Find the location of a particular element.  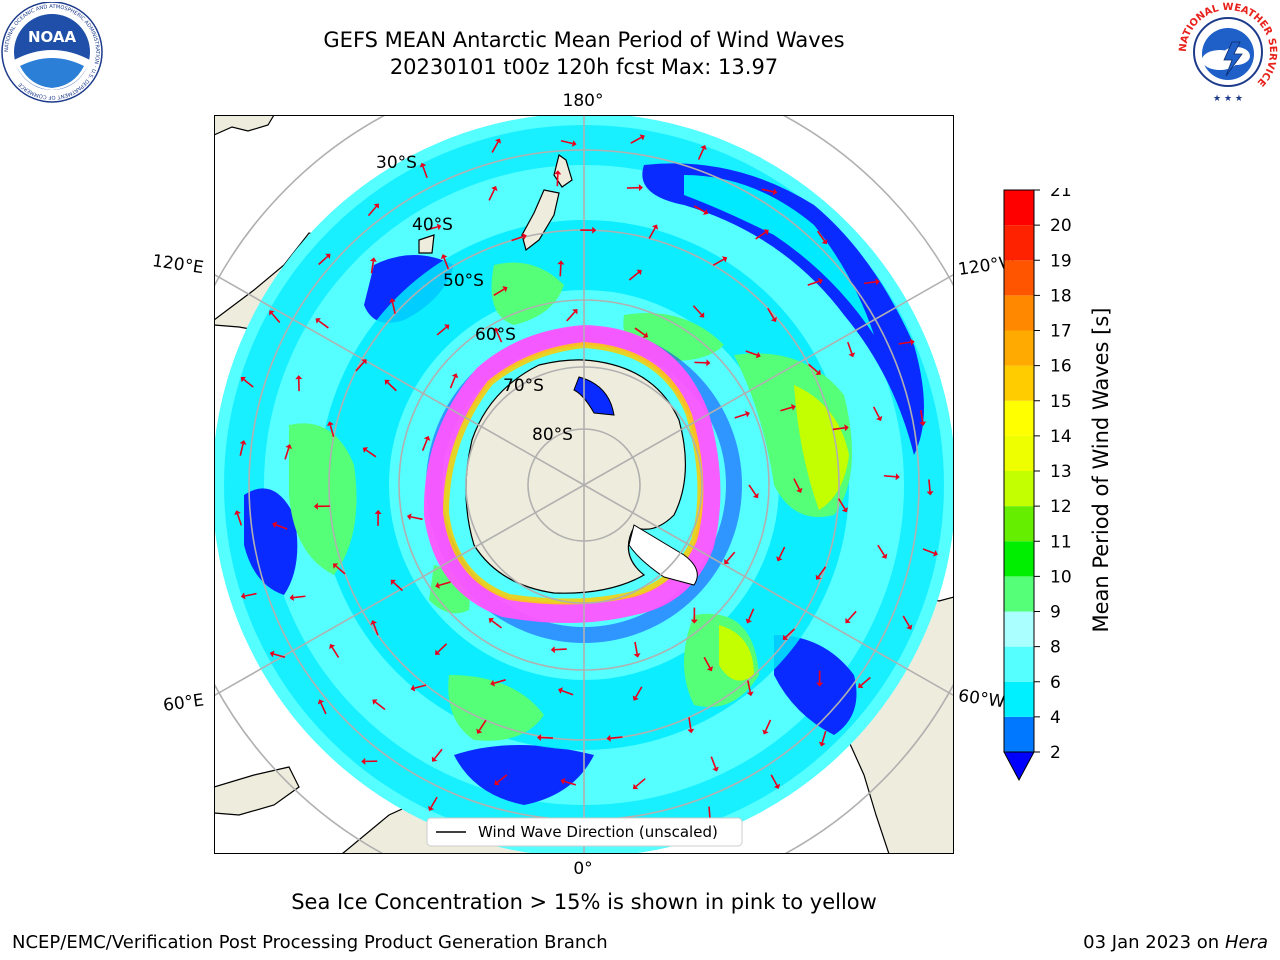

colorbar-label: Mean Period of Wind Waves [s] is located at coordinates (1101, 470).